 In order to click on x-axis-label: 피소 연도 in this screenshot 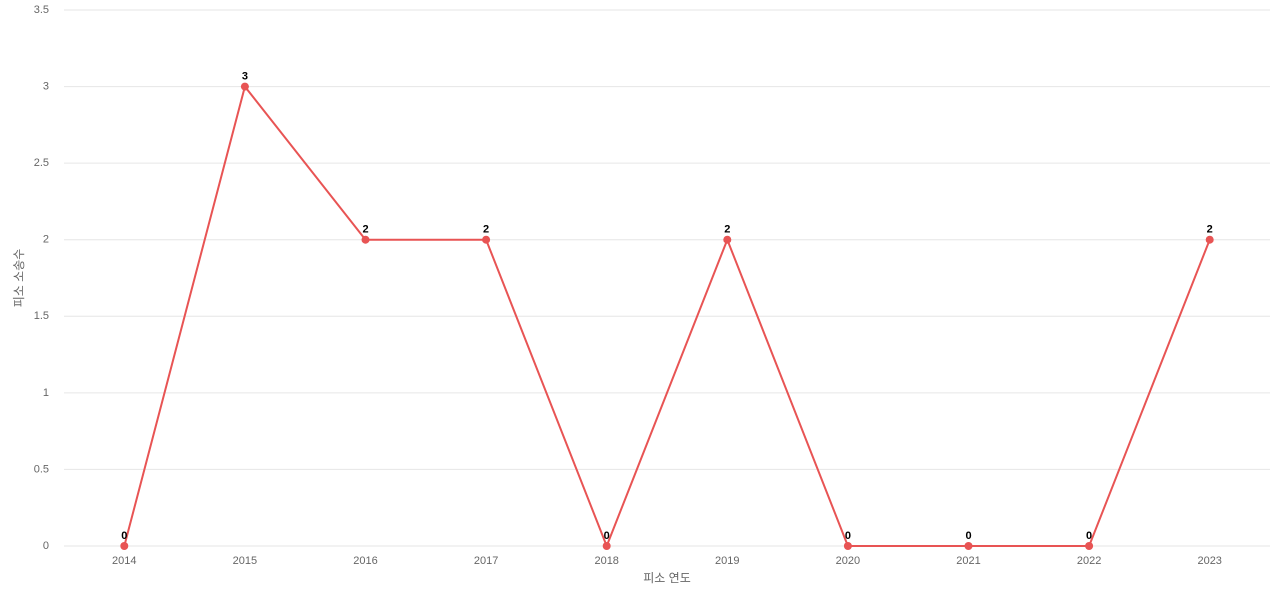, I will do `click(667, 578)`.